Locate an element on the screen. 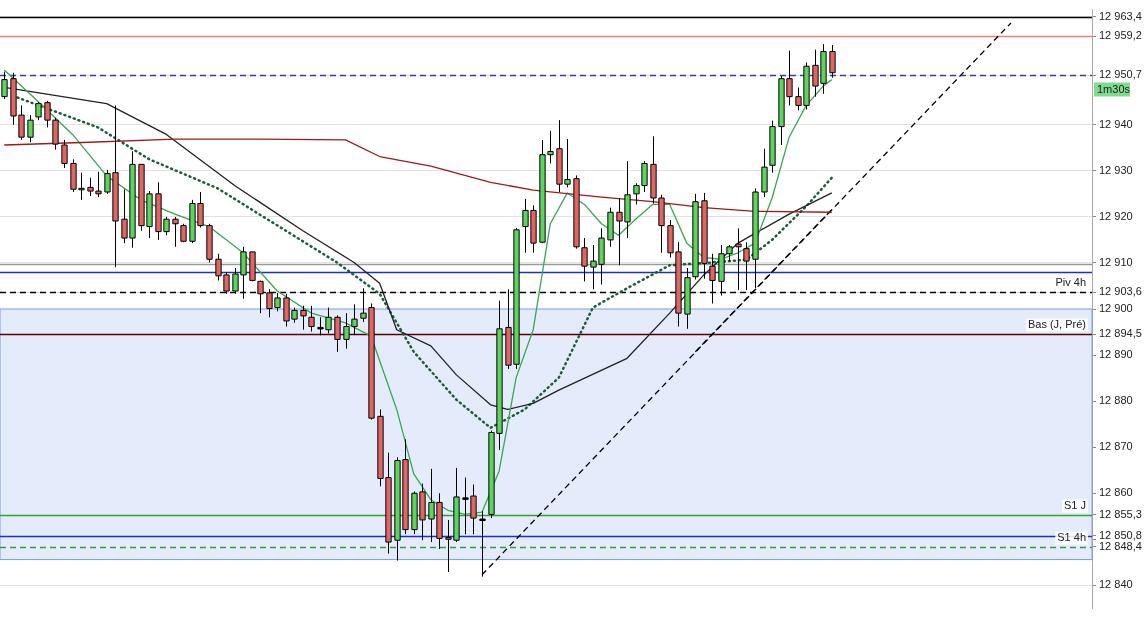  y-tick-label: 12 890 is located at coordinates (1116, 354).